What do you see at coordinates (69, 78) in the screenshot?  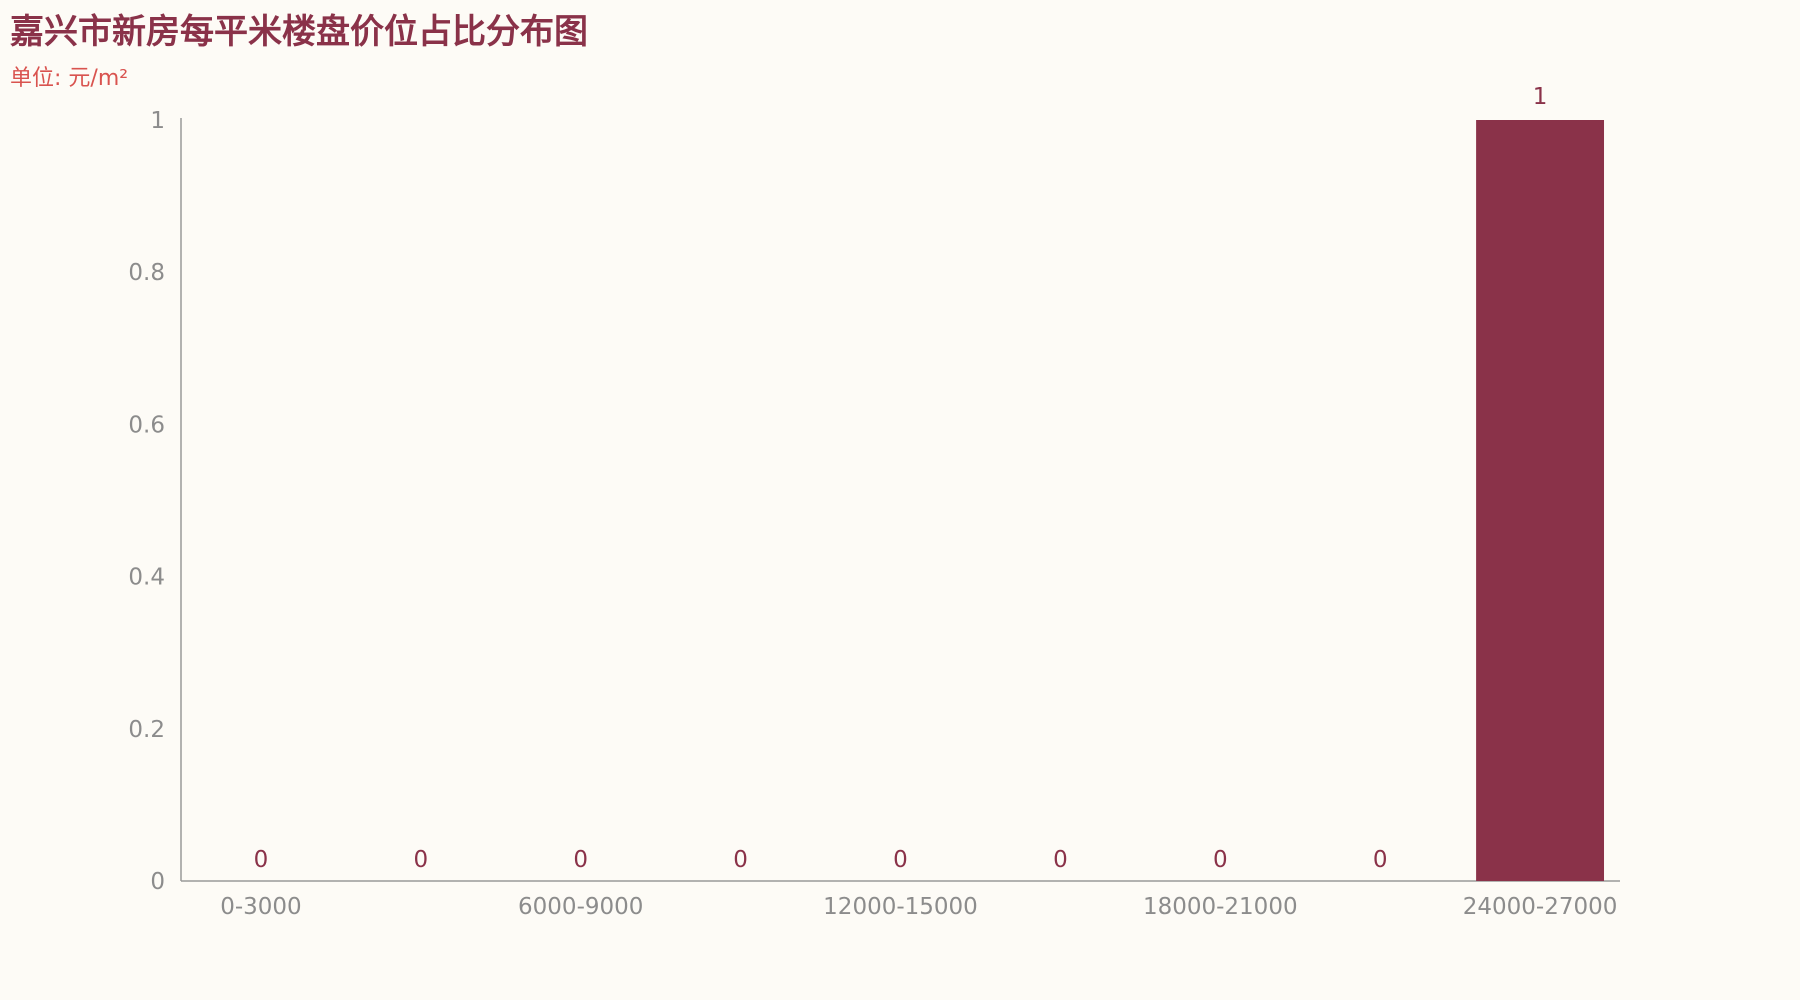 I see `chart-subtitle: 单位: 元/m²` at bounding box center [69, 78].